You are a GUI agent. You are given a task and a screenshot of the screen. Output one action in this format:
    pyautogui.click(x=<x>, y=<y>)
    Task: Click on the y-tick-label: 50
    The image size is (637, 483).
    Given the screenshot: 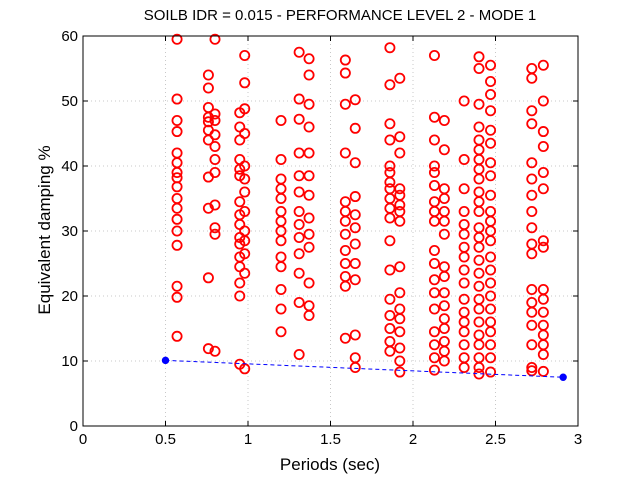 What is the action you would take?
    pyautogui.click(x=69, y=101)
    